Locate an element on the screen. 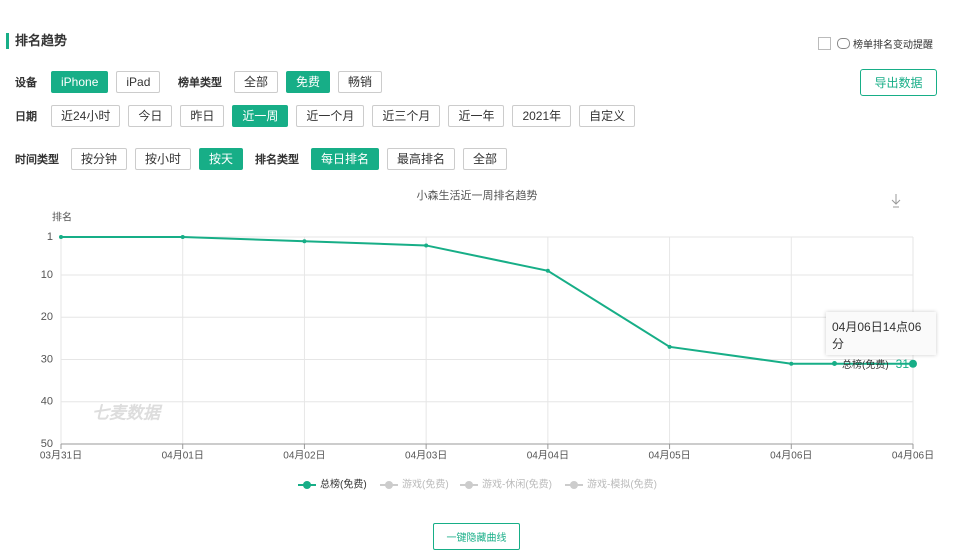  x-tick-label: 04月03日 is located at coordinates (426, 456).